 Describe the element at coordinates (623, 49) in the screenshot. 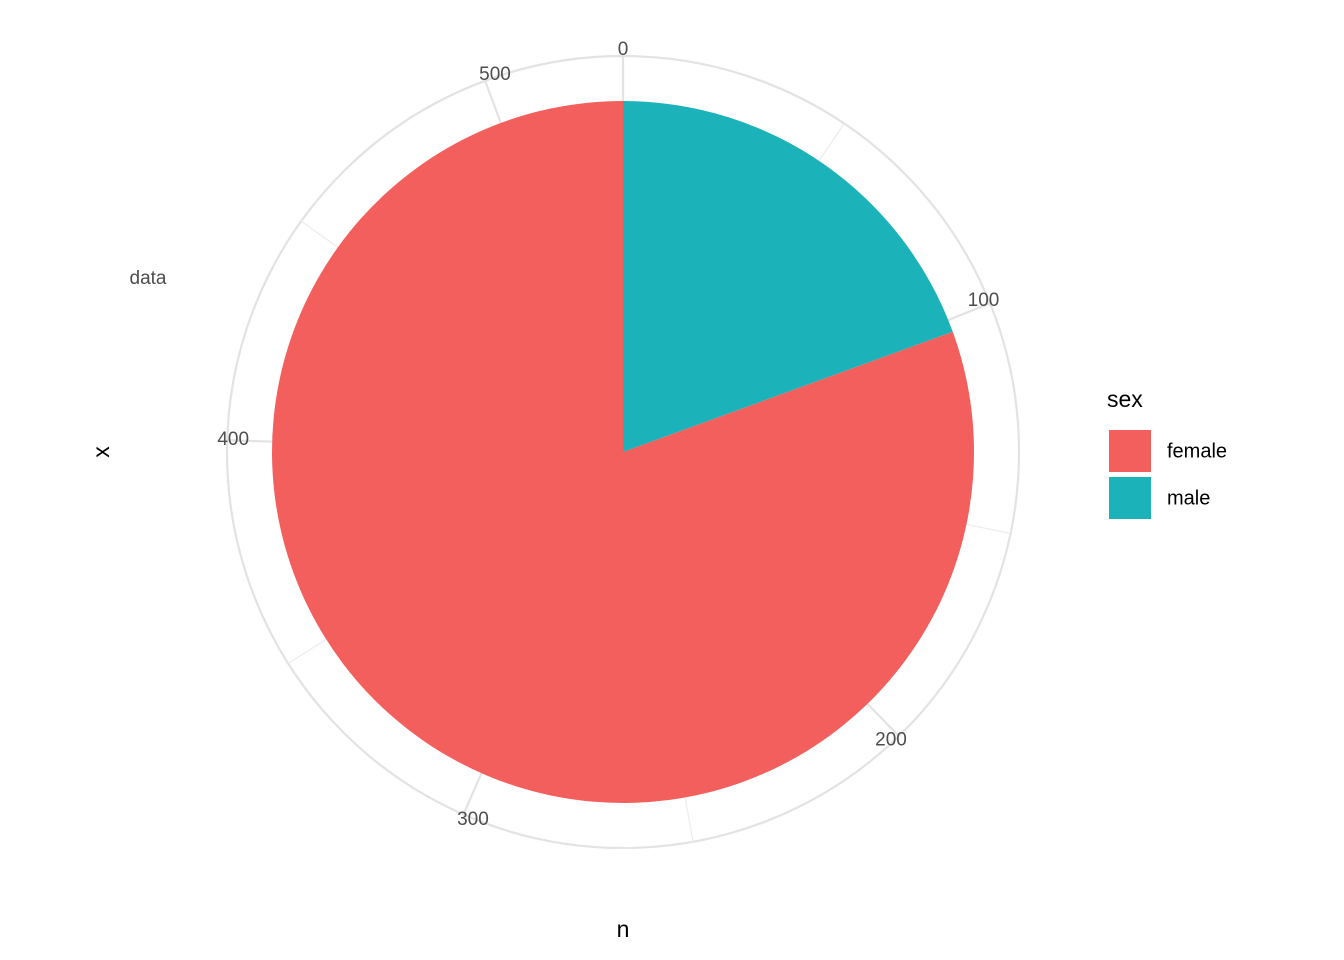

I see `tick-label: 0` at that location.